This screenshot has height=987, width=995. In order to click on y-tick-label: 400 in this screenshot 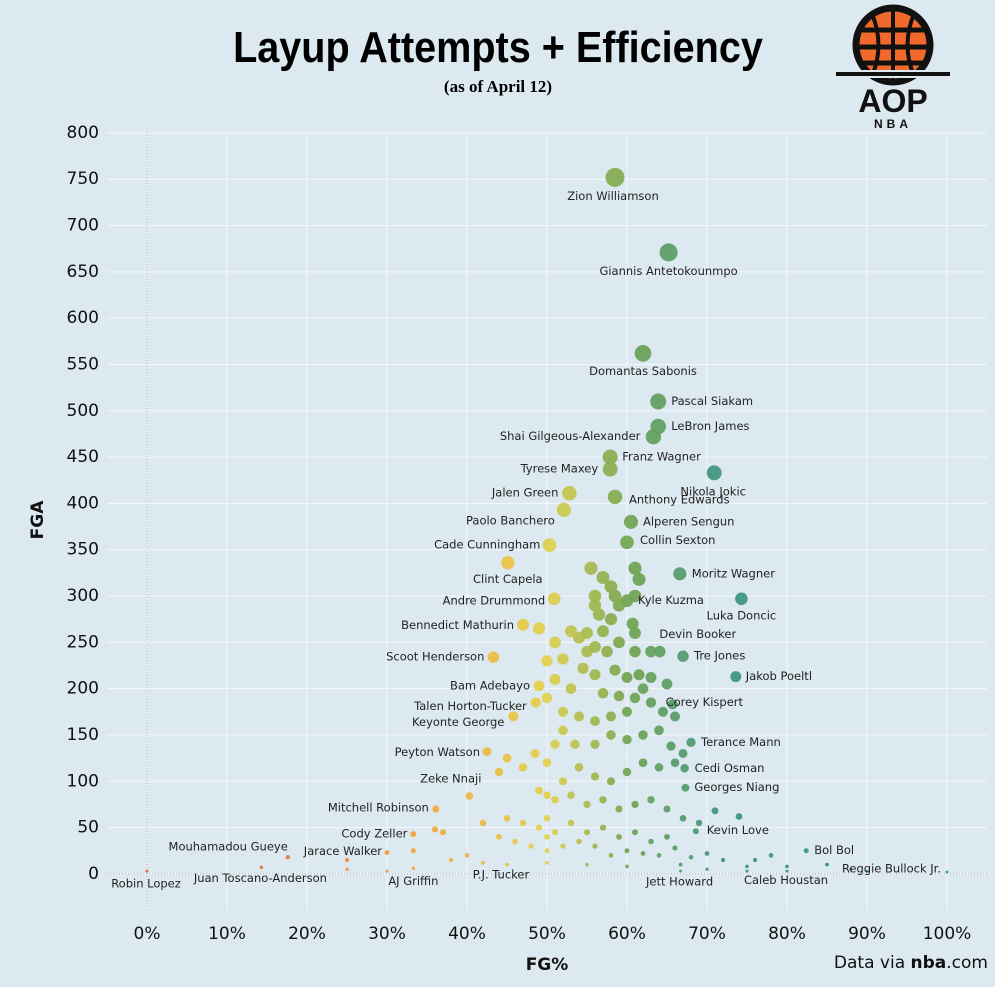, I will do `click(83, 503)`.